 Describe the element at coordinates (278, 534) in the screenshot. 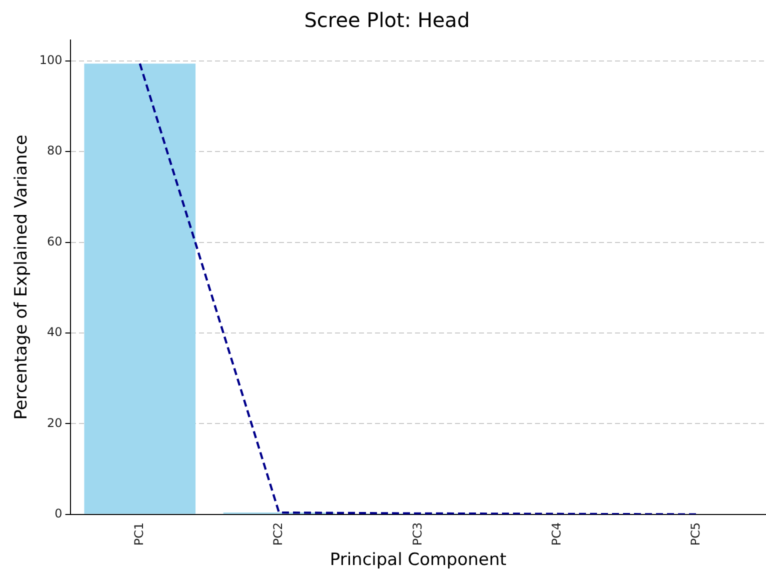

I see `x-tick-label: PC2` at that location.